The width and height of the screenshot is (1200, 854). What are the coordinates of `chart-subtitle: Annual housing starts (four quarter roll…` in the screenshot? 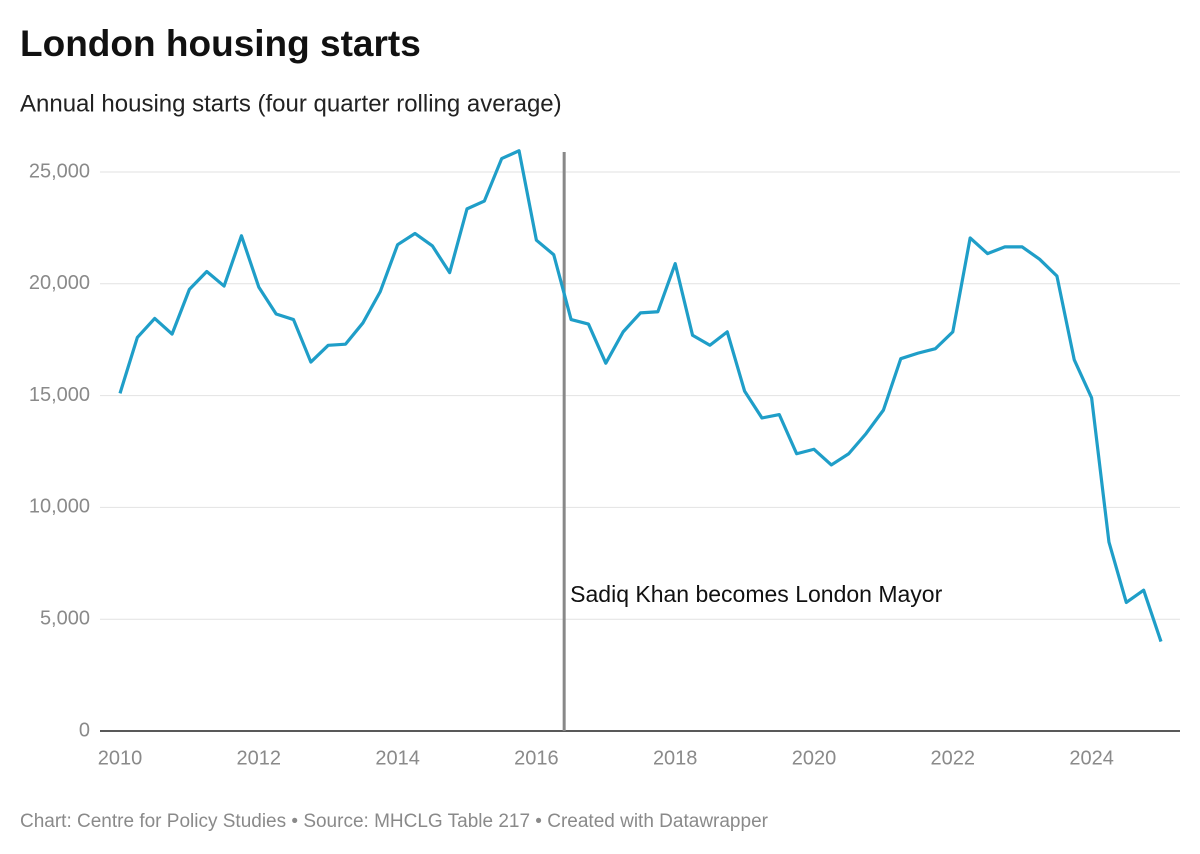 It's located at (291, 103).